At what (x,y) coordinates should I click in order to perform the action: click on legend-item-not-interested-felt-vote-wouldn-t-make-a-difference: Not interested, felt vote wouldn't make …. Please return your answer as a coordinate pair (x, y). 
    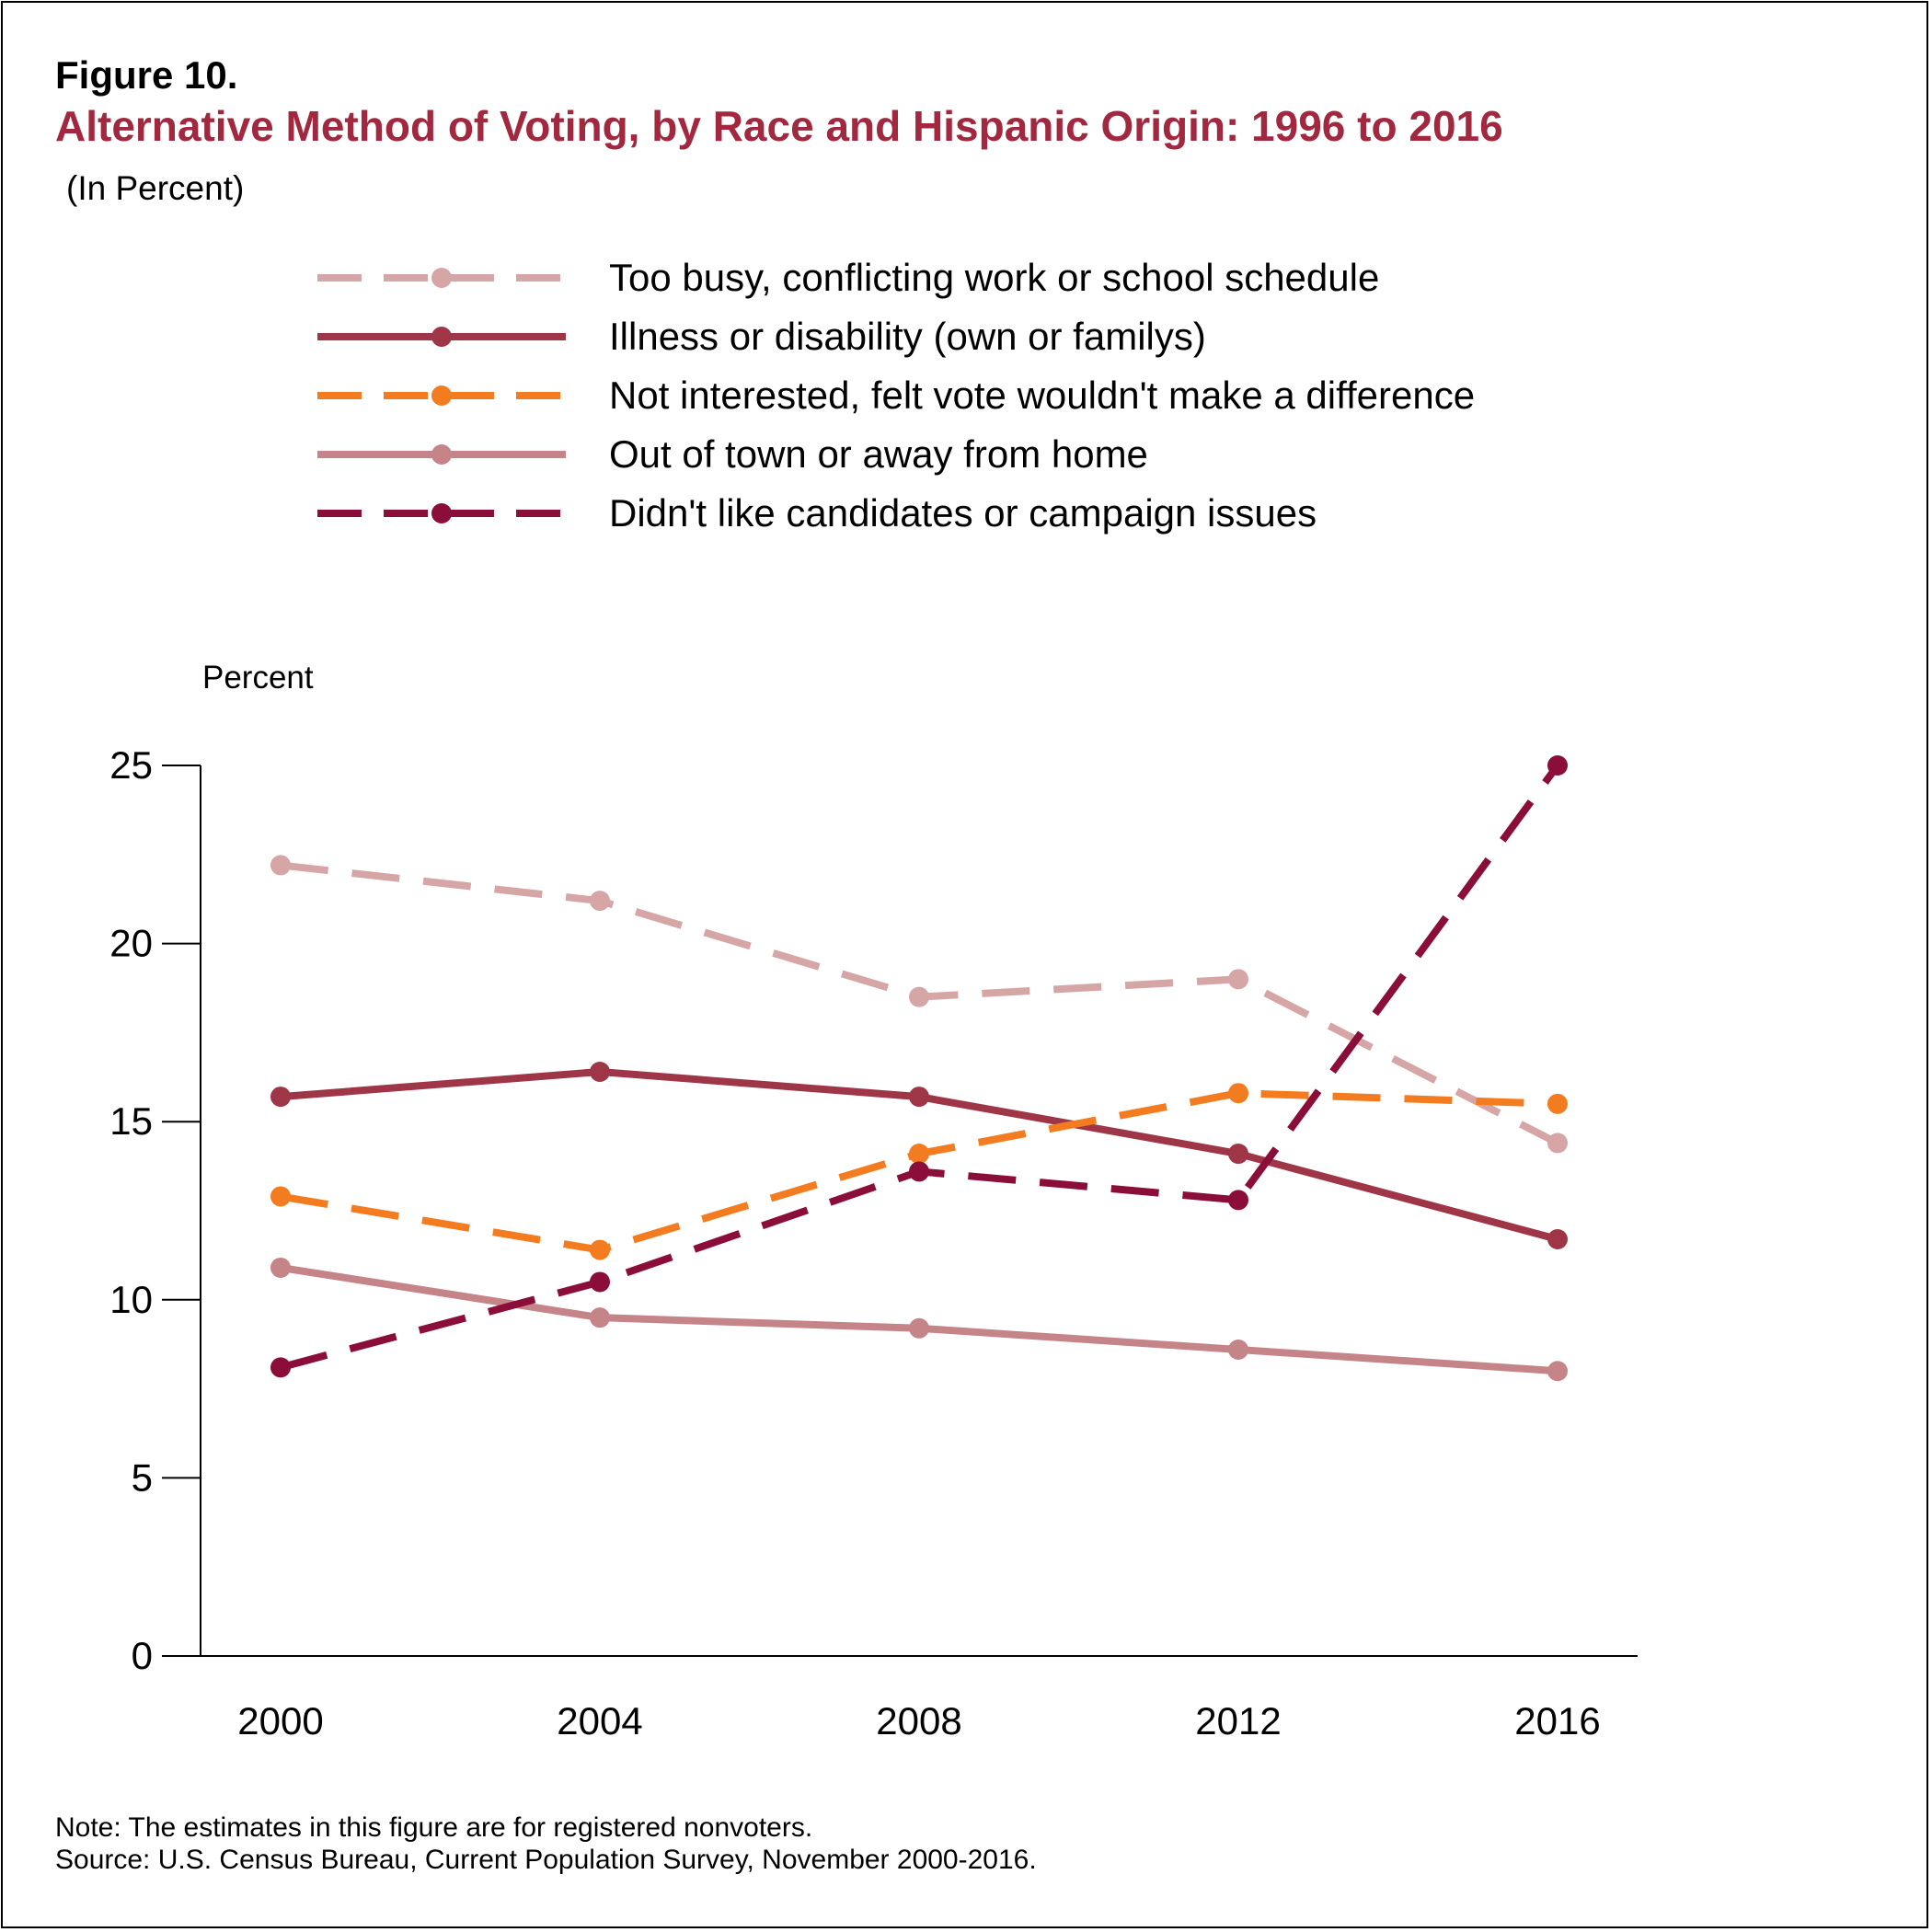
    Looking at the image, I should click on (896, 395).